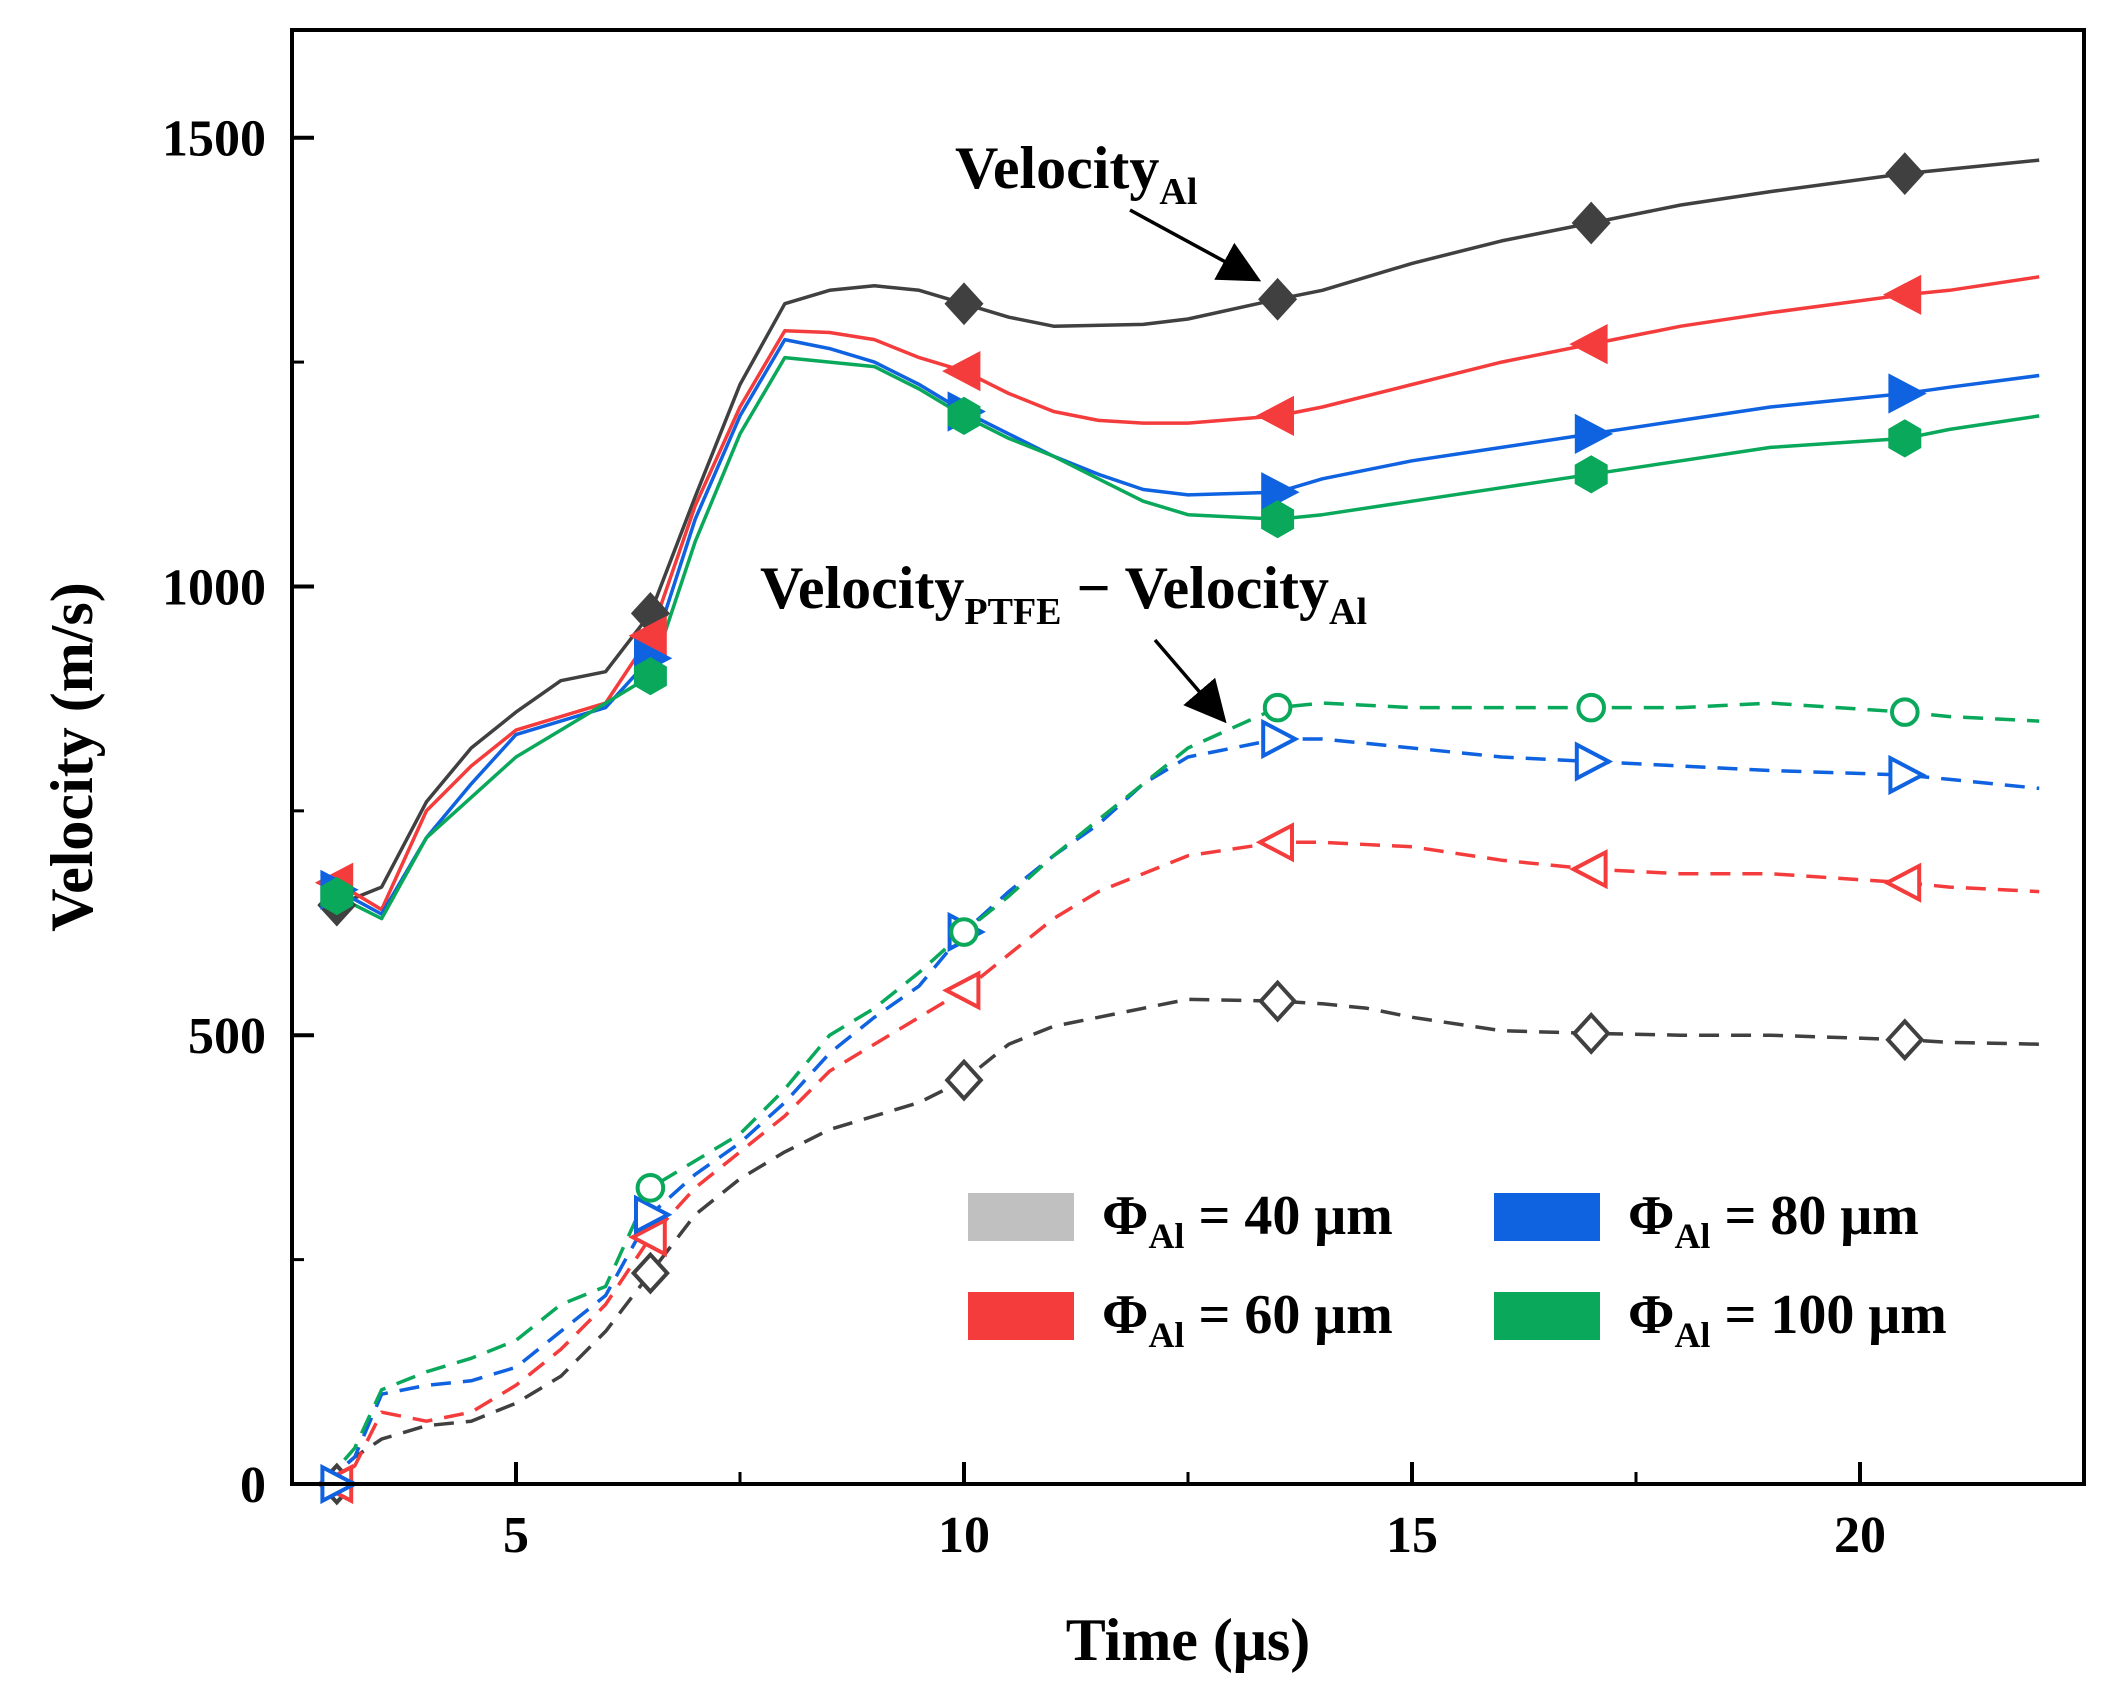  Describe the element at coordinates (72, 756) in the screenshot. I see `y-axis-title: Velocity (m/s)` at that location.